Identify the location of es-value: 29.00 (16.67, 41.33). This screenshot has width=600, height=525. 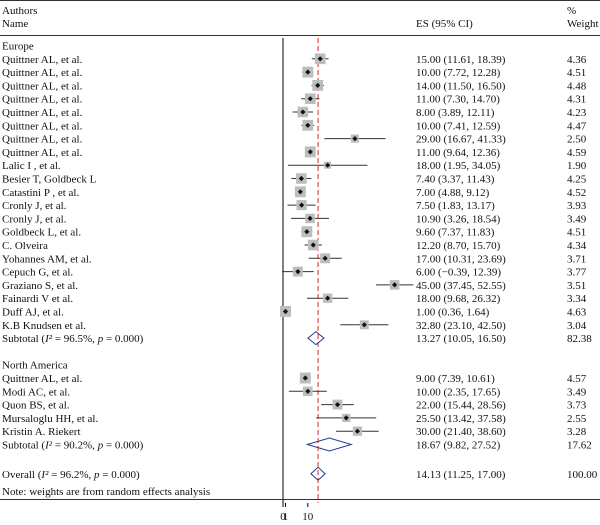
(461, 140).